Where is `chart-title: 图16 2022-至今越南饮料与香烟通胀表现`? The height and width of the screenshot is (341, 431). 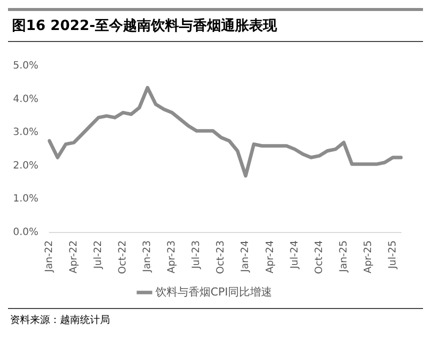
chart-title: 图16 2022-至今越南饮料与香烟通胀表现 is located at coordinates (215, 25).